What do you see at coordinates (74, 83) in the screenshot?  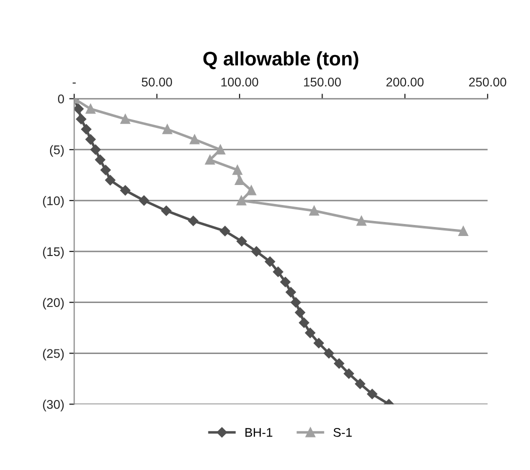 I see `x-tick-label: -` at bounding box center [74, 83].